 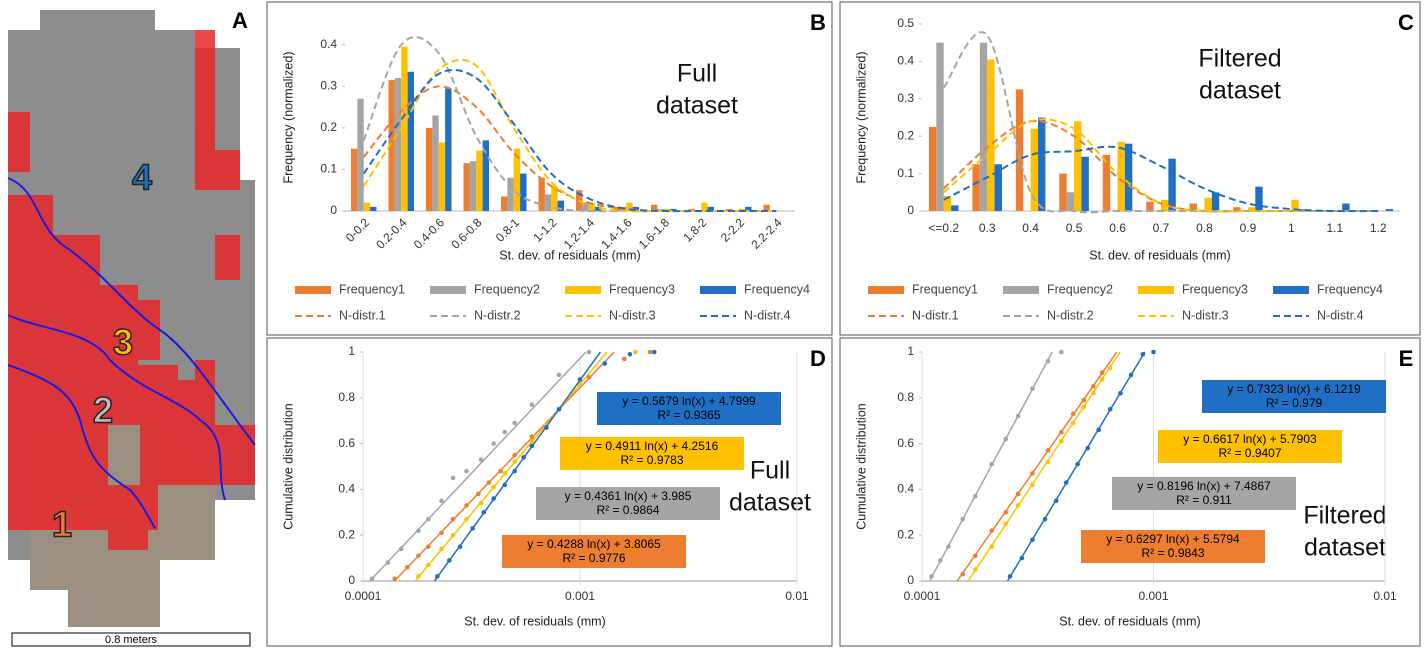 I want to click on y-tick-label: 0.1, so click(x=328, y=169).